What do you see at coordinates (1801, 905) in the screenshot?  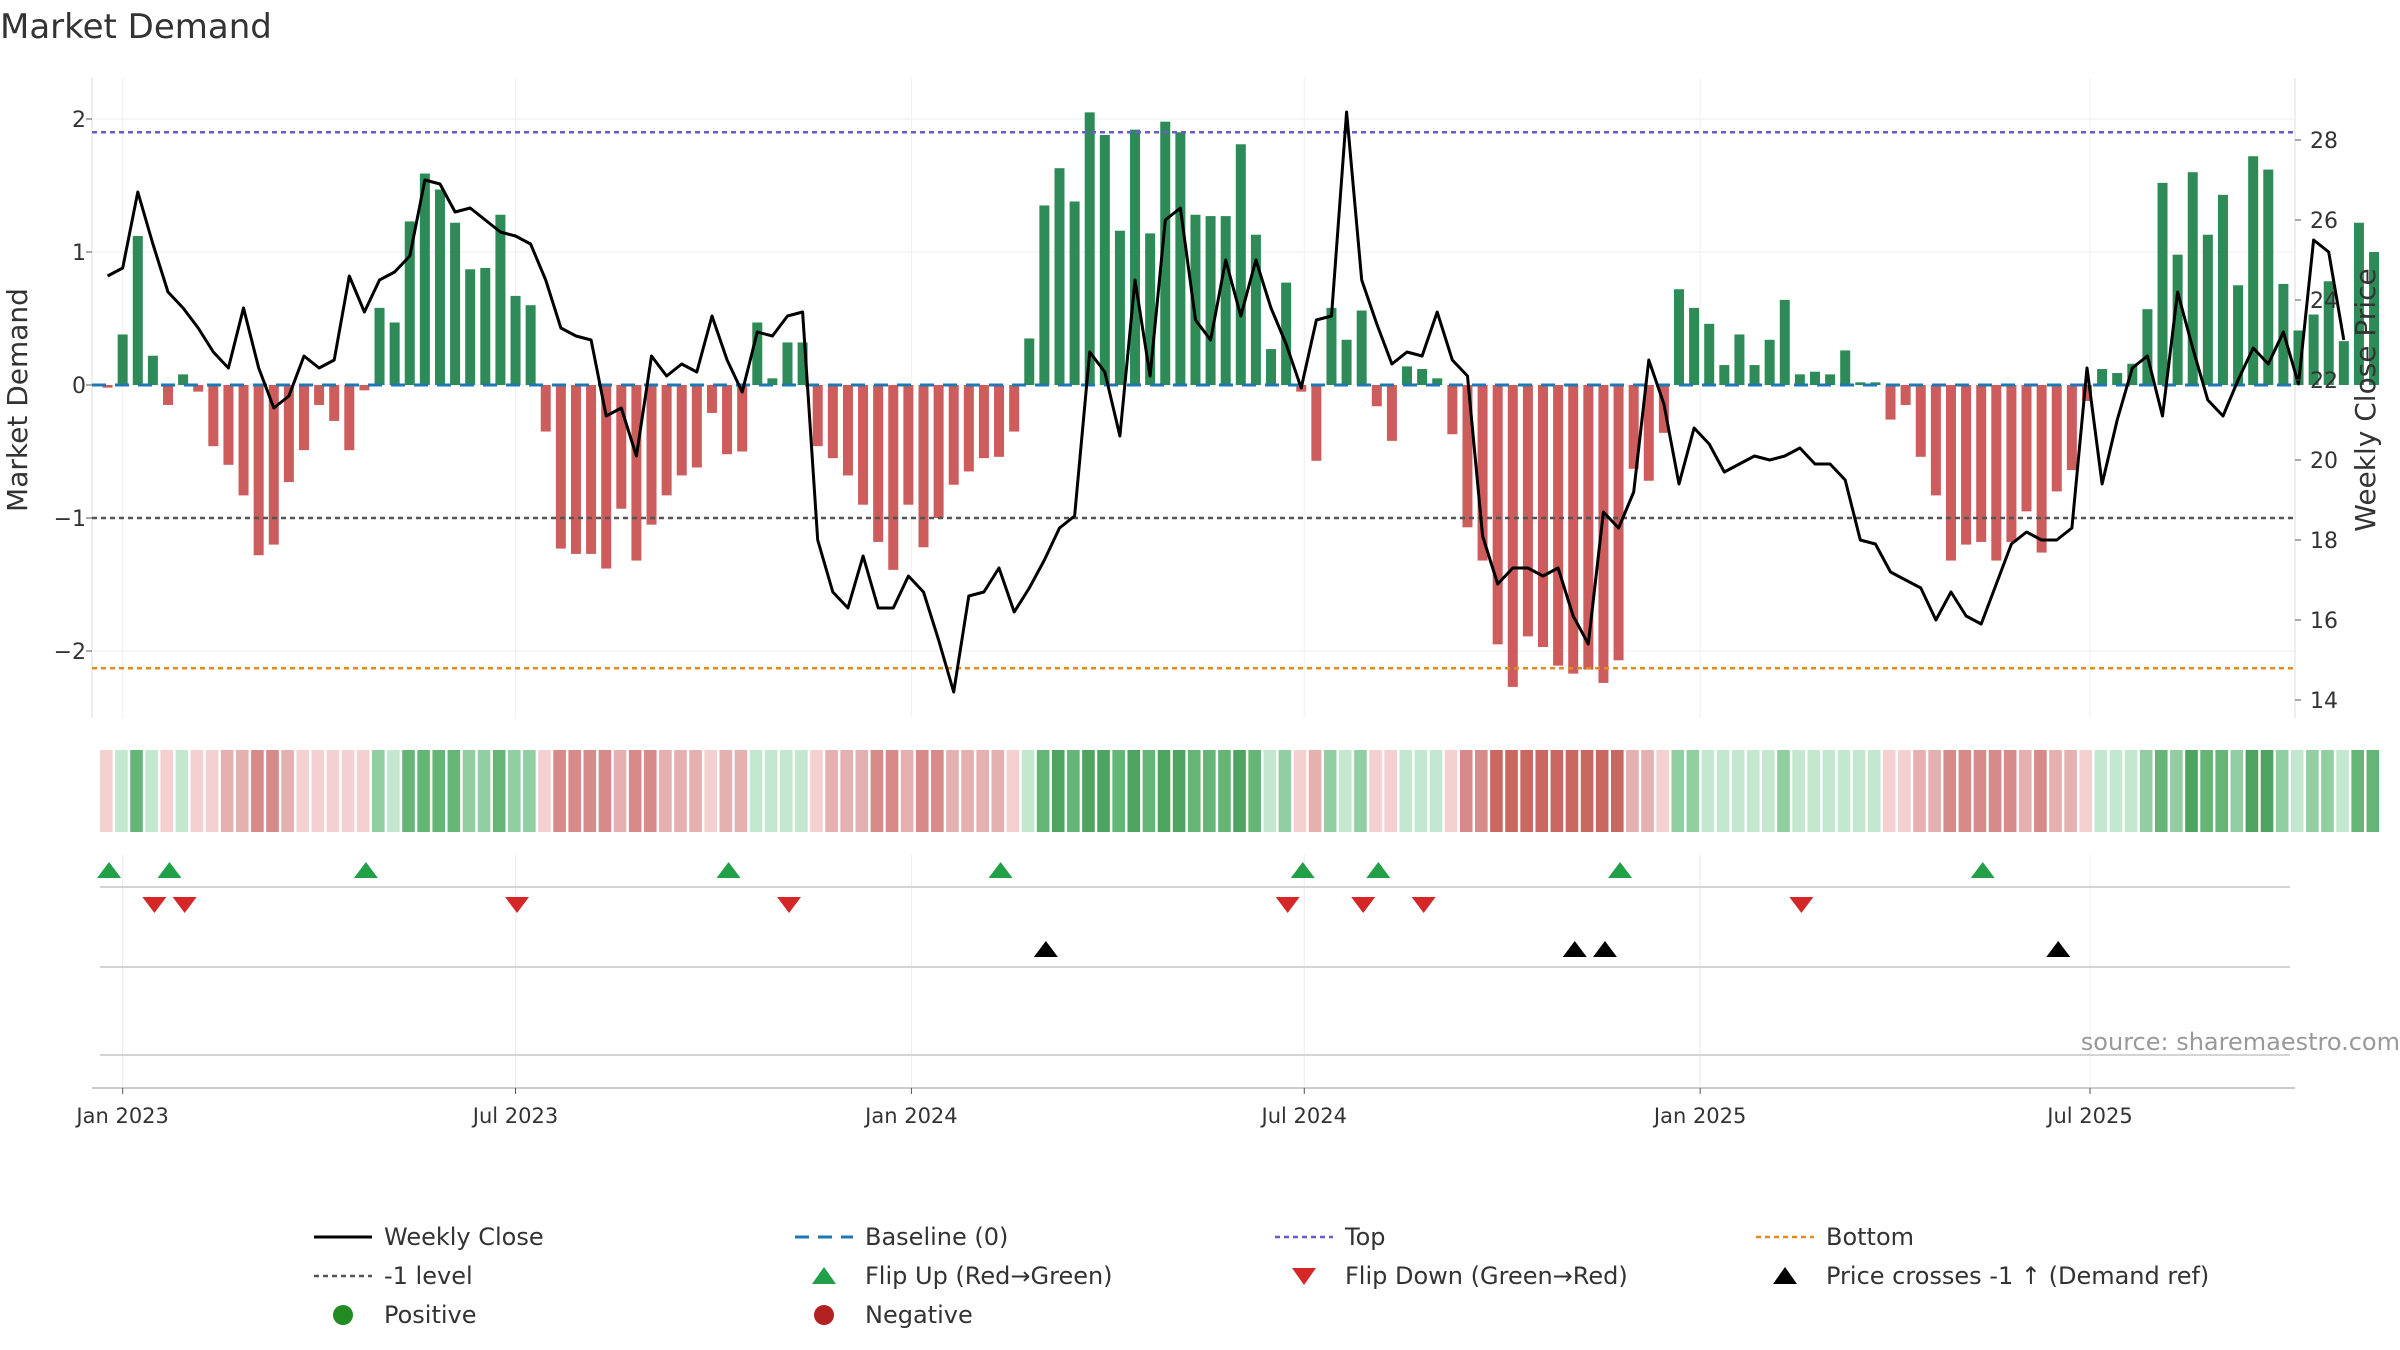 I see `flip-down-marker` at bounding box center [1801, 905].